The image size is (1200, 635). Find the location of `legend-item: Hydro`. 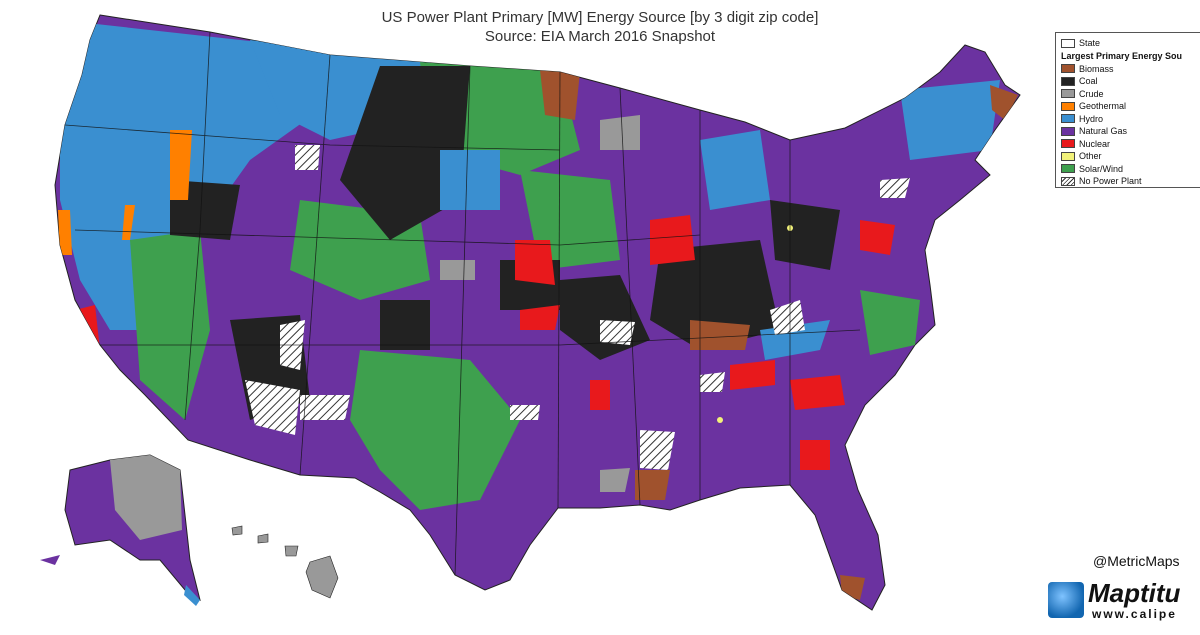

legend-item: Hydro is located at coordinates (1130, 119).